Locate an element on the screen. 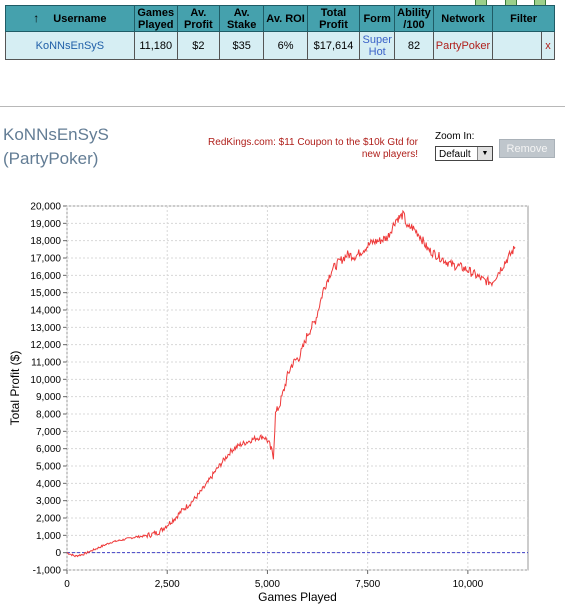 Image resolution: width=575 pixels, height=610 pixels. y-tick-label: 13,000 is located at coordinates (45, 328).